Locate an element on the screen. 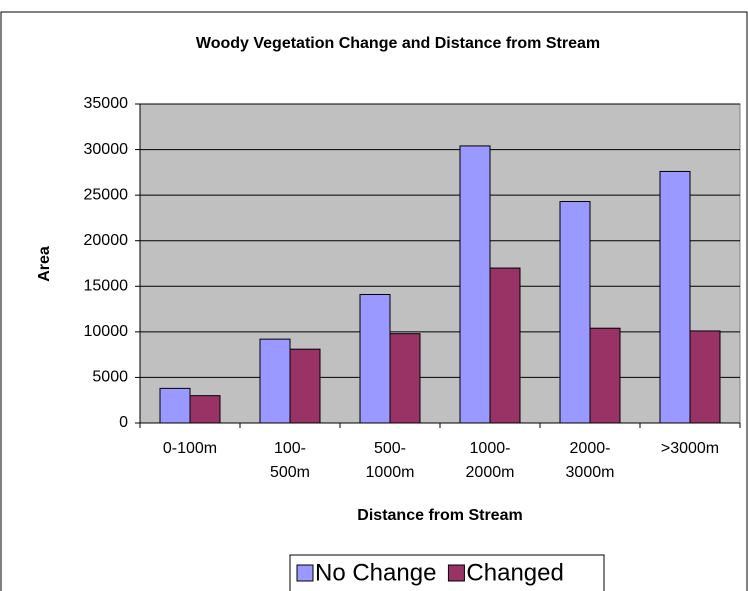 This screenshot has height=591, width=748. y-tick-label: 15000 is located at coordinates (106, 286).